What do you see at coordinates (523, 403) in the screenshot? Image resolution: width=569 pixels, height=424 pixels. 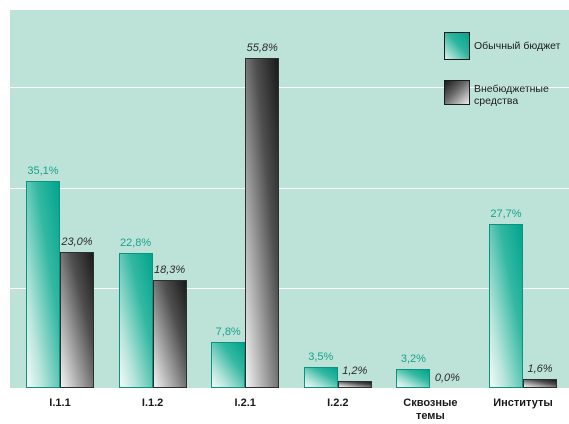 I see `category-label-6: Институты` at bounding box center [523, 403].